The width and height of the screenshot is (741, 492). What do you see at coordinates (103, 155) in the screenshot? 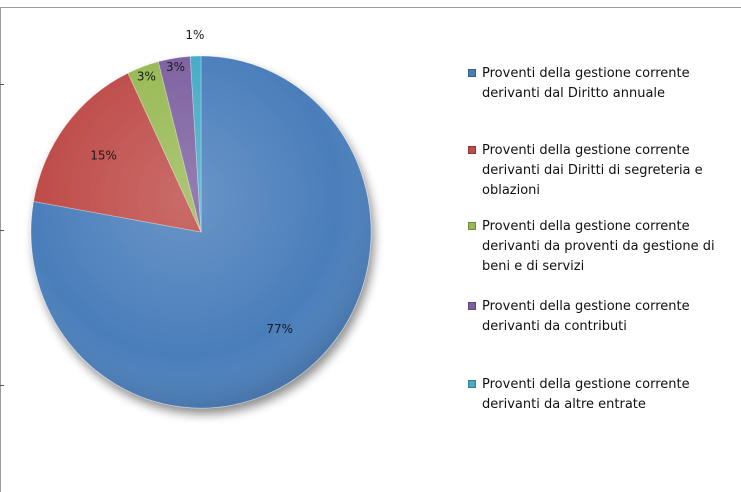
I see `pie-data-label: 15%` at bounding box center [103, 155].